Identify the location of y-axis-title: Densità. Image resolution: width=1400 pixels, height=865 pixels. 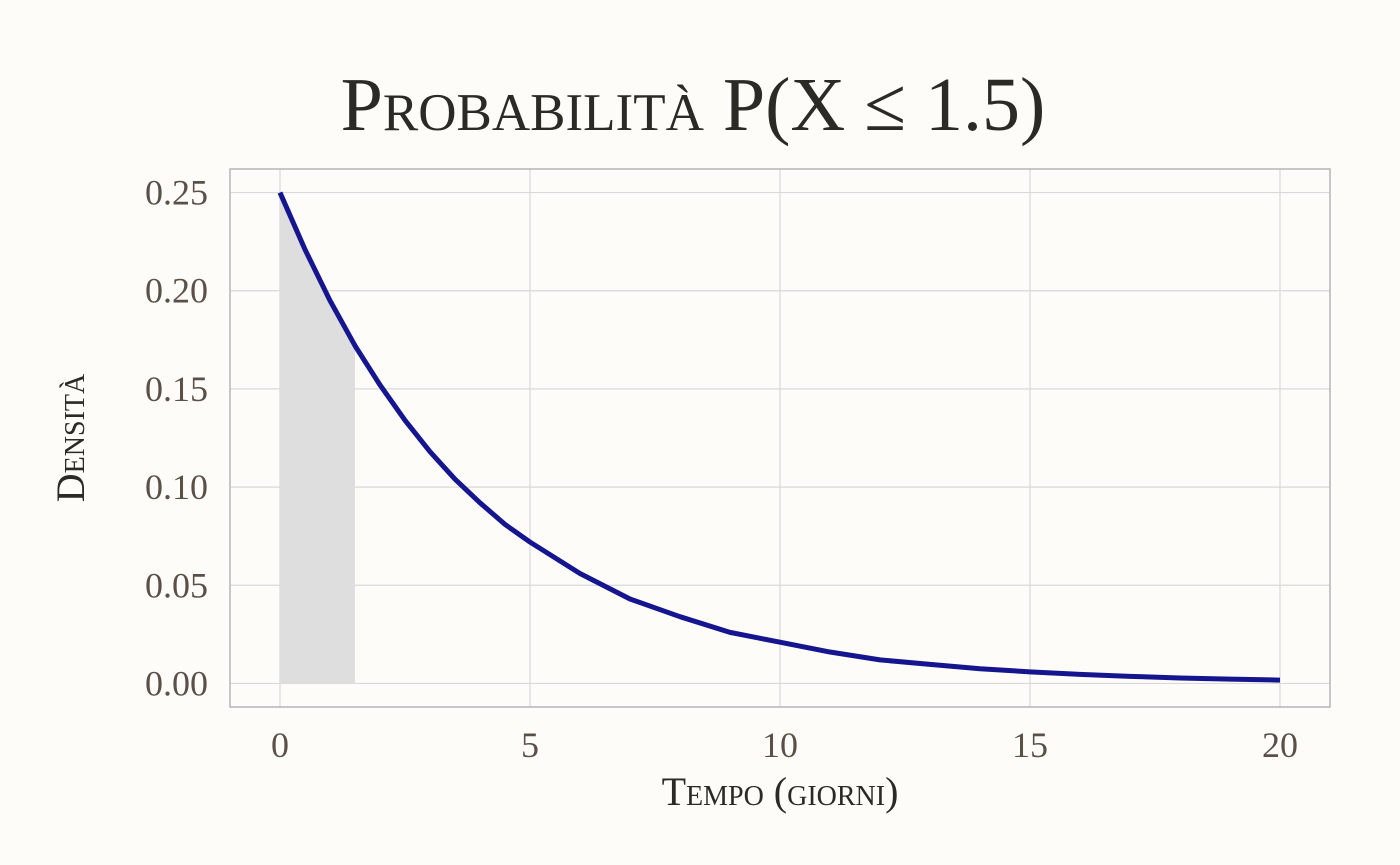
(70, 437).